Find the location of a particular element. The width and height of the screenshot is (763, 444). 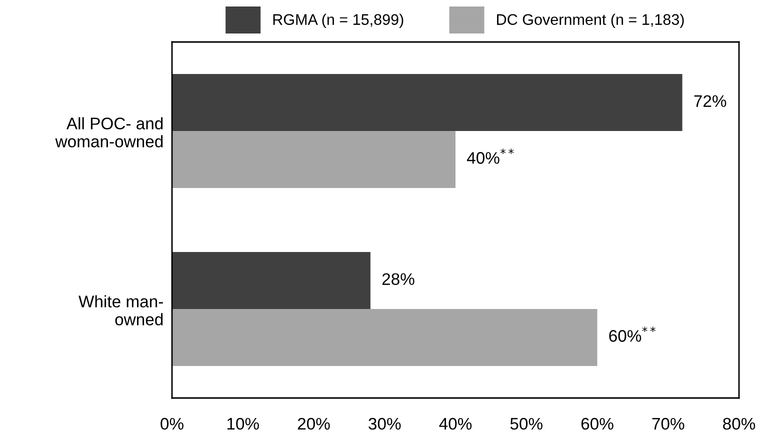

x-tick-label: 30% is located at coordinates (384, 424).